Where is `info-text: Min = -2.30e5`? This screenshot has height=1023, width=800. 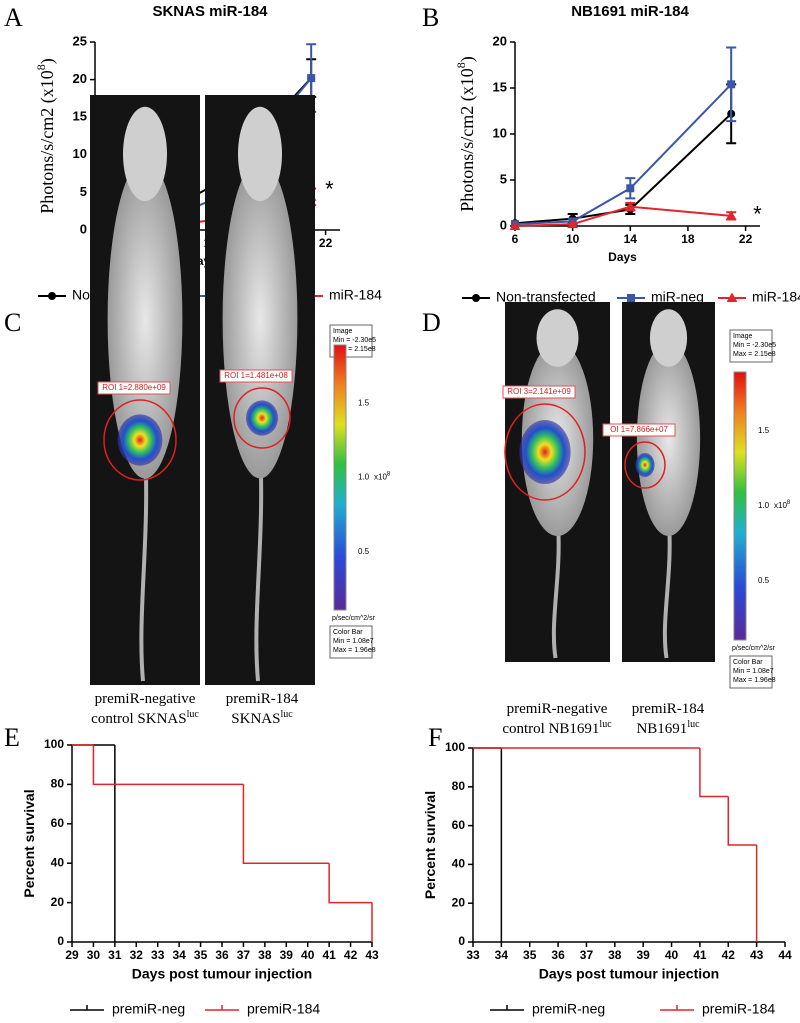 info-text: Min = -2.30e5 is located at coordinates (354, 340).